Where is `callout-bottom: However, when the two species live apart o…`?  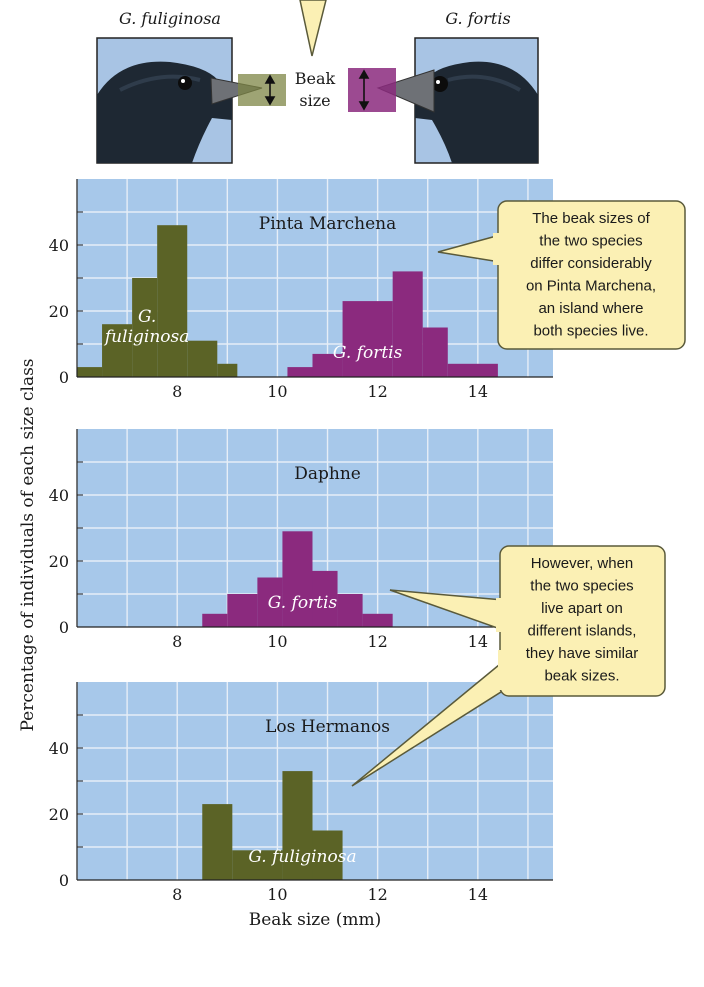
callout-bottom: However, when the two species live apart o… is located at coordinates (508, 666).